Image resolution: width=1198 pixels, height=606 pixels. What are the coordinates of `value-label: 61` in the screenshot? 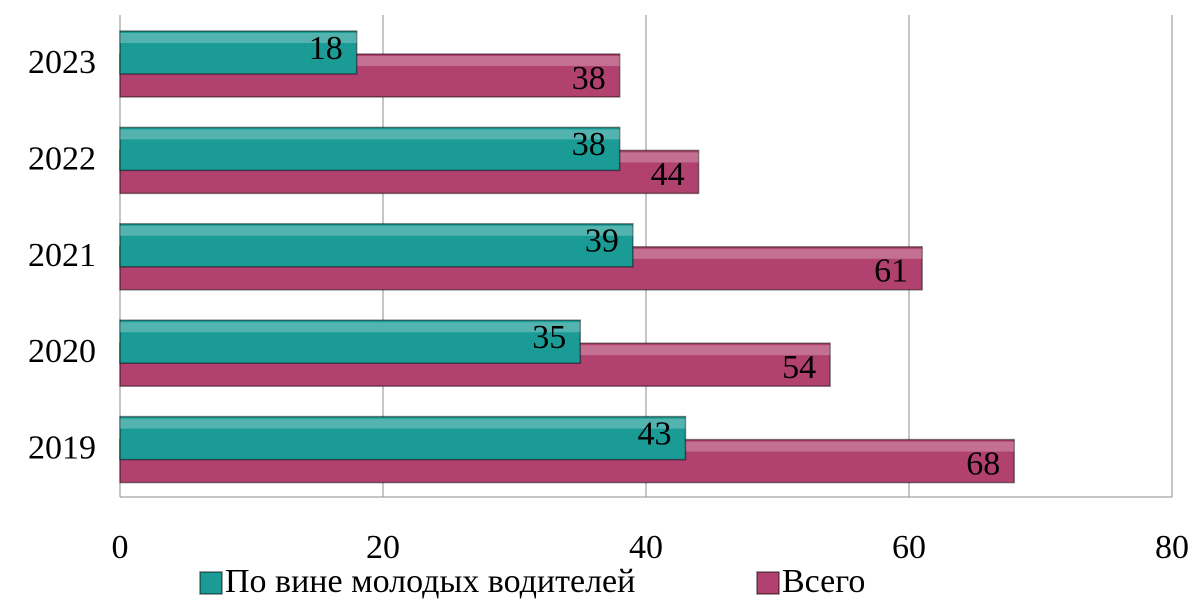 It's located at (891, 271).